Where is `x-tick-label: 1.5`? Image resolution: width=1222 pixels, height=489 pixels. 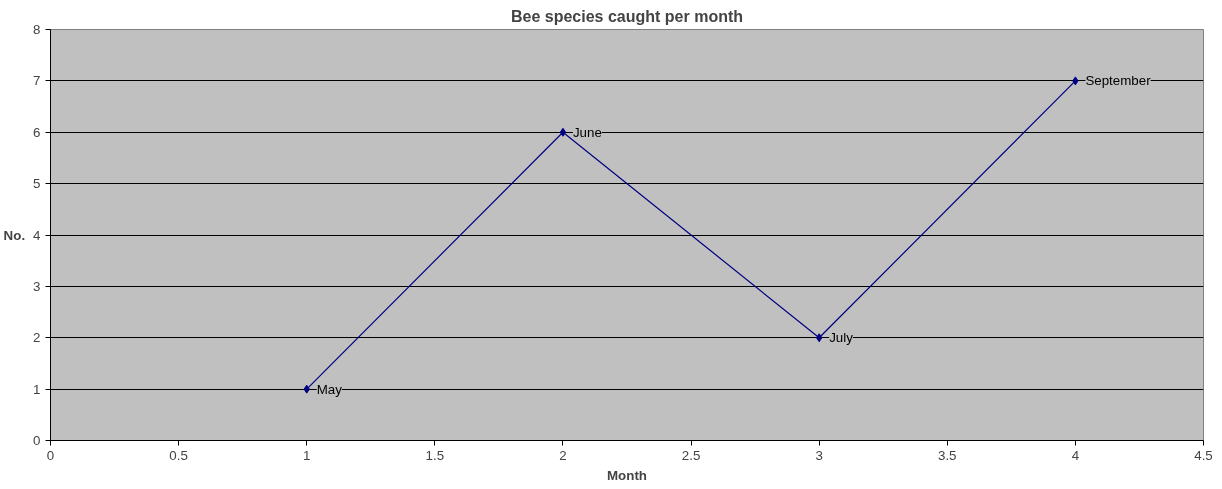 x-tick-label: 1.5 is located at coordinates (435, 455).